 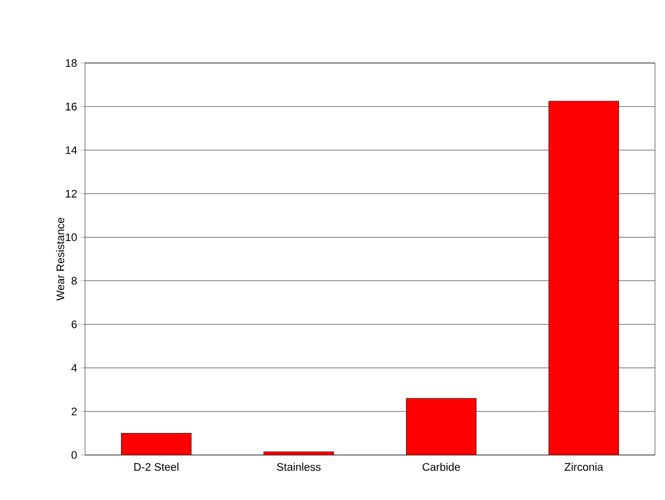 I want to click on x-tick-label: D-2 Steel, so click(x=156, y=466).